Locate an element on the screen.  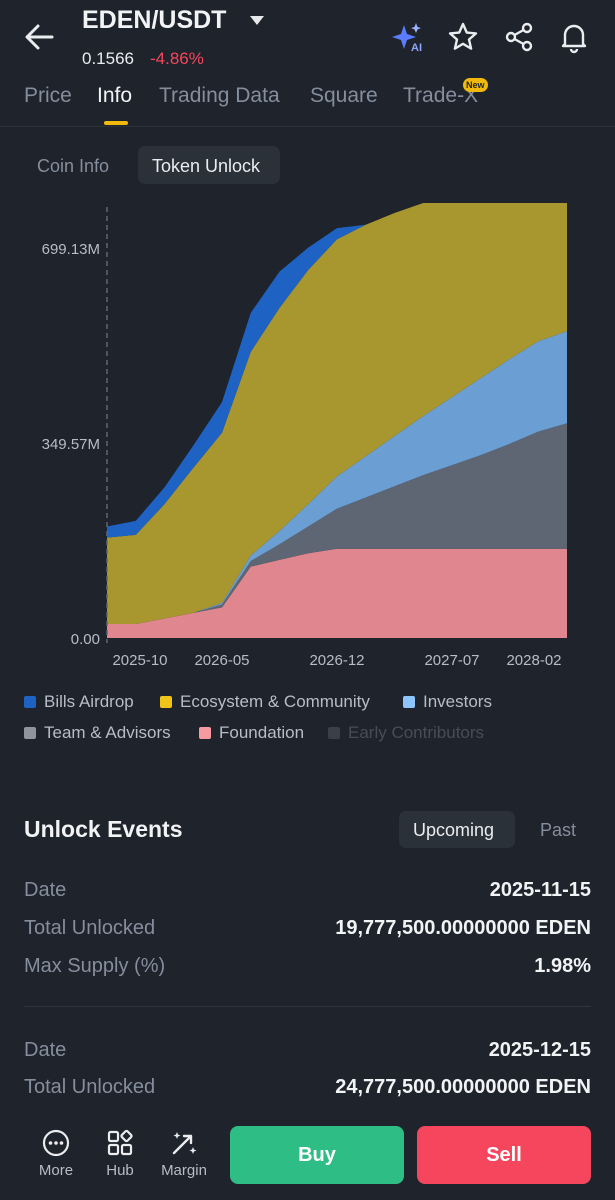
x-tick-label: 2027-07 is located at coordinates (451, 660).